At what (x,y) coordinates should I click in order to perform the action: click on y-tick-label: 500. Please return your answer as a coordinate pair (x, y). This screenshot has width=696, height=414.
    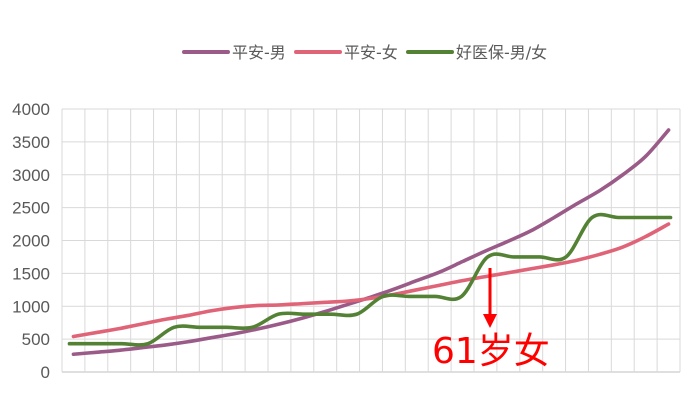
    Looking at the image, I should click on (36, 339).